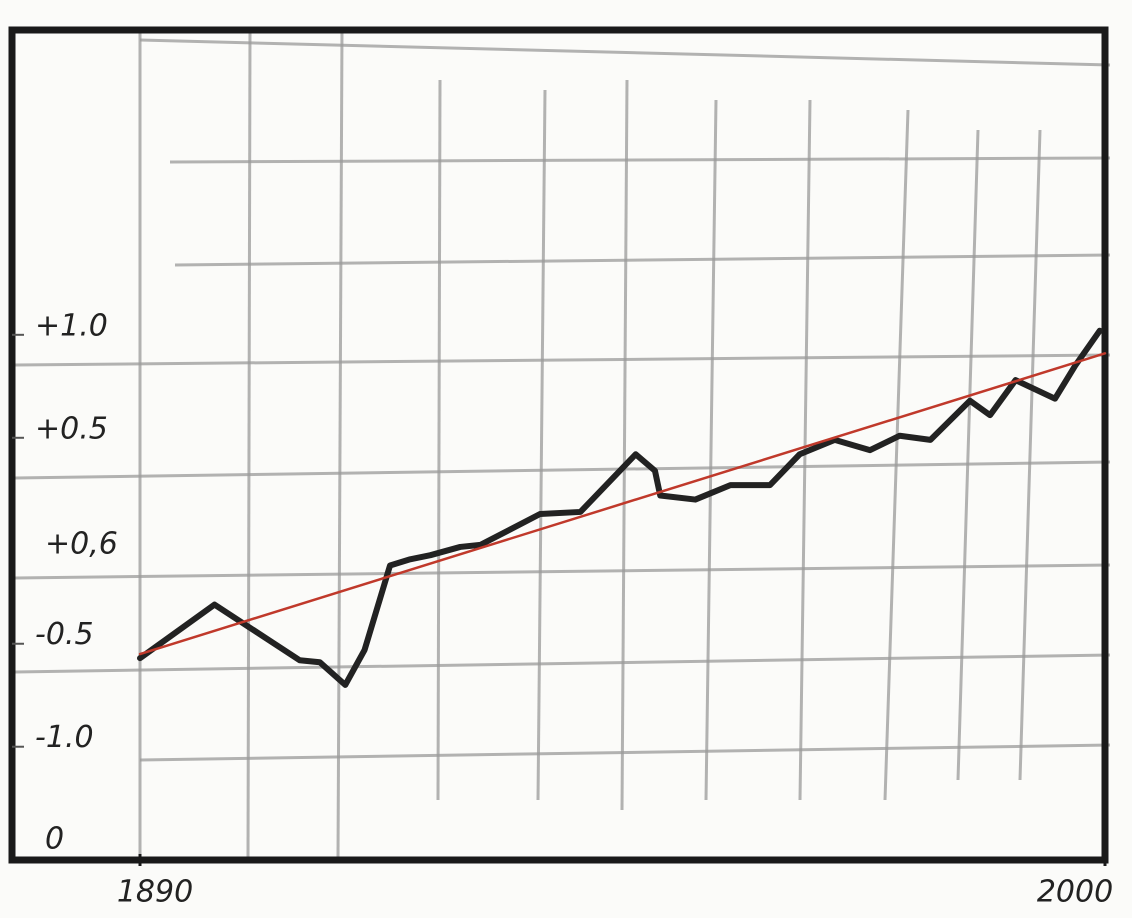 Image resolution: width=1132 pixels, height=918 pixels. I want to click on annotation: 0, so click(54, 839).